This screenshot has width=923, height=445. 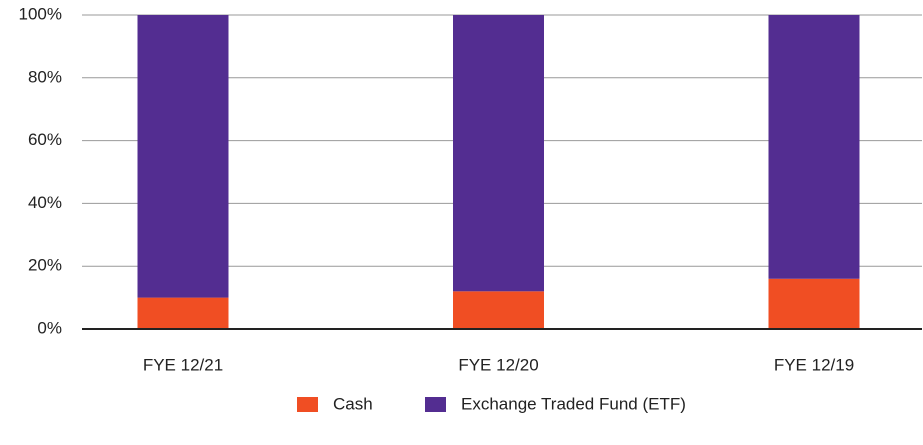 What do you see at coordinates (183, 364) in the screenshot?
I see `x-tick-label: FYE 12/21` at bounding box center [183, 364].